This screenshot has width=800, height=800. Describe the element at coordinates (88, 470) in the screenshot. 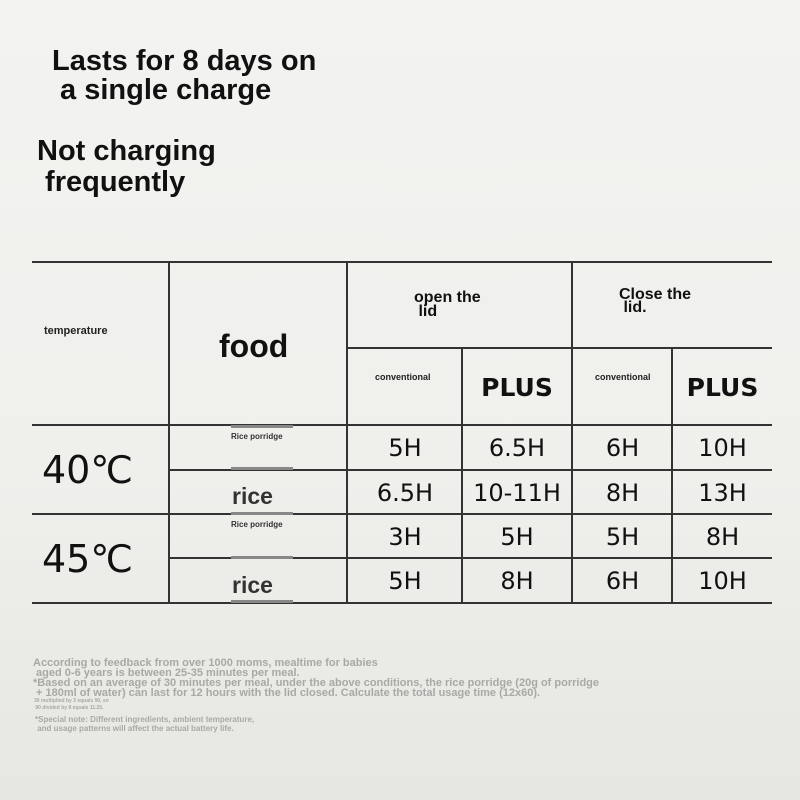

I see `temperature-40: 40℃` at that location.